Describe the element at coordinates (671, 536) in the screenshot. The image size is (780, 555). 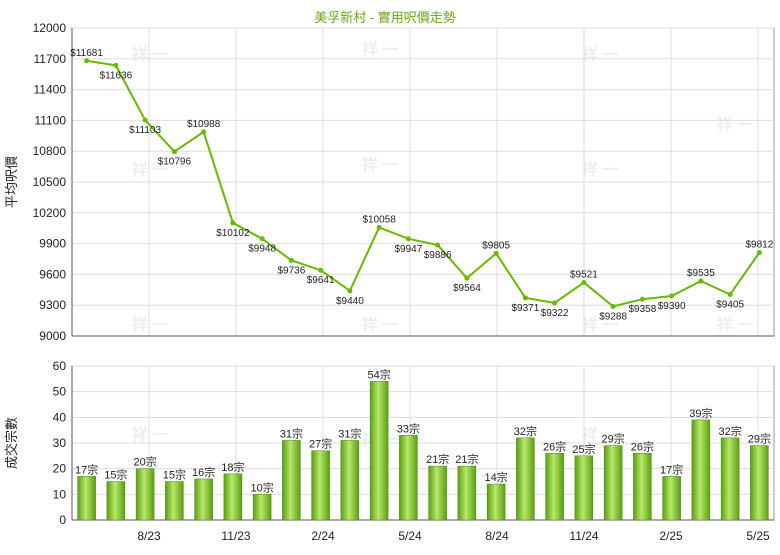
I see `volume-xtick-label: 2/25` at that location.